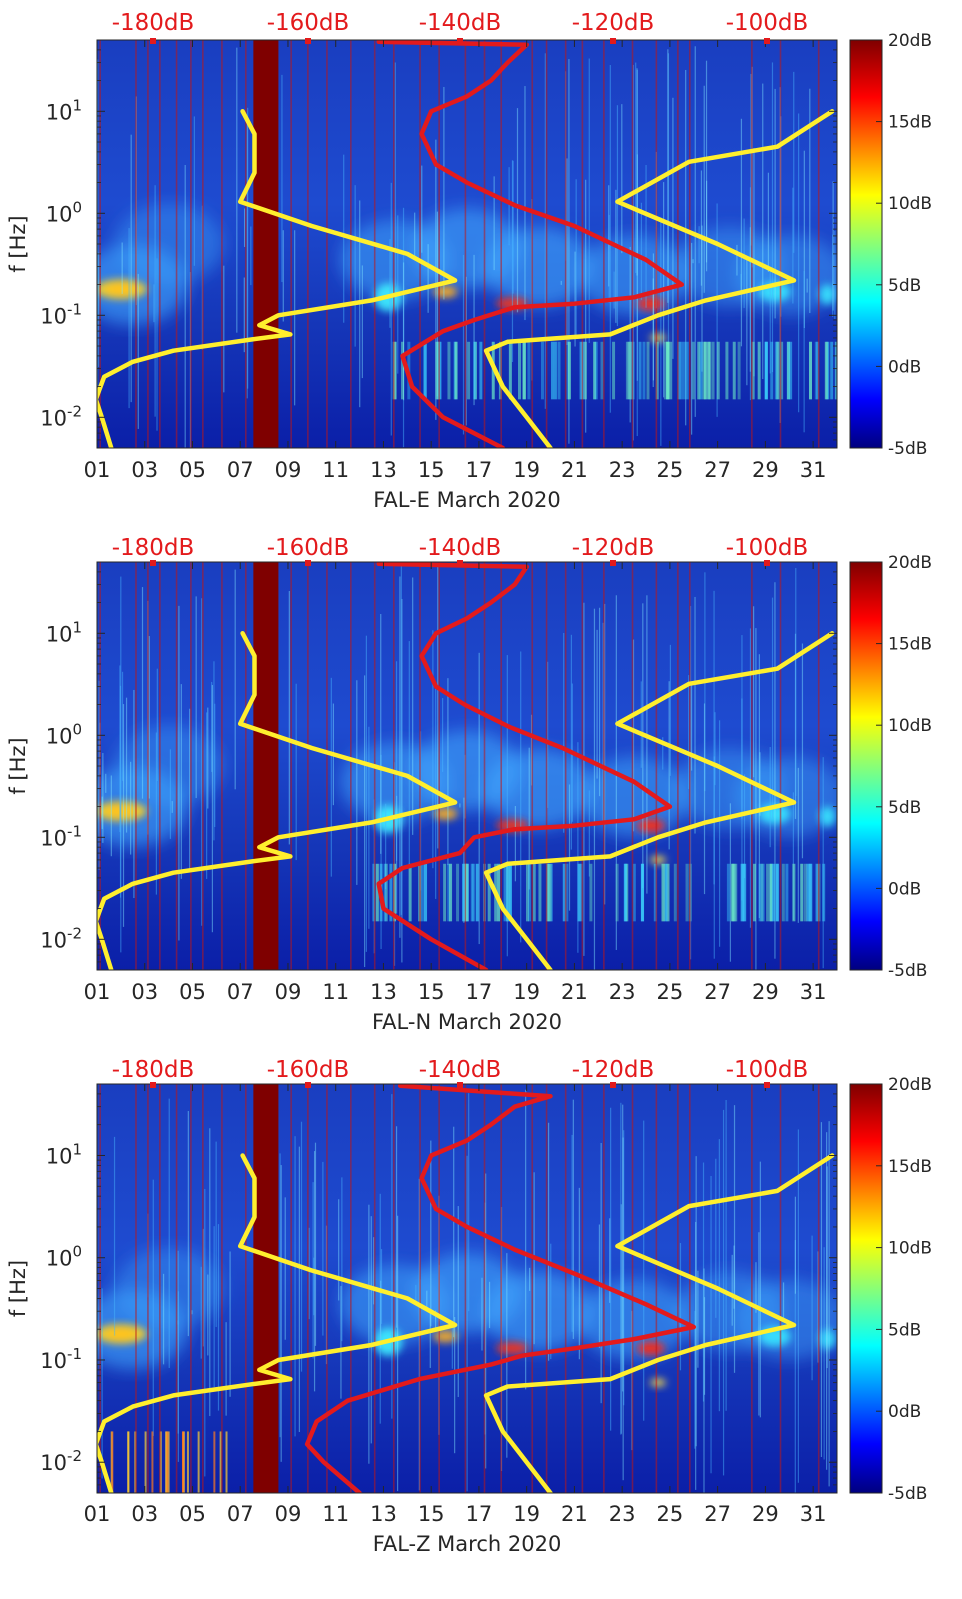  Describe the element at coordinates (467, 1022) in the screenshot. I see `x-axis-label: FAL-N March 2020` at that location.